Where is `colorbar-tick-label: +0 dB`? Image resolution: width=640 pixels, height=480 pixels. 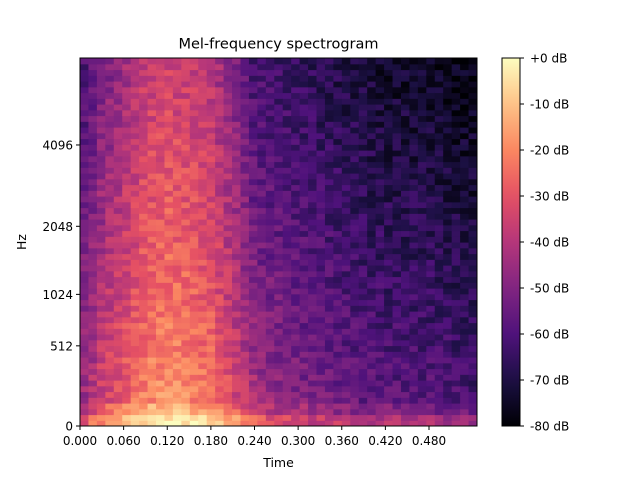 colorbar-tick-label: +0 dB is located at coordinates (548, 59).